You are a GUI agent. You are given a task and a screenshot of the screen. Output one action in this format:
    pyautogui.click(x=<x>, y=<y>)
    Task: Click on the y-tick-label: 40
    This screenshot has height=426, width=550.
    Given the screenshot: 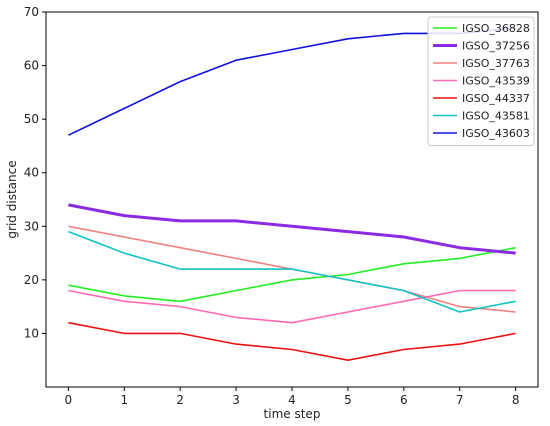 What is the action you would take?
    pyautogui.click(x=31, y=173)
    